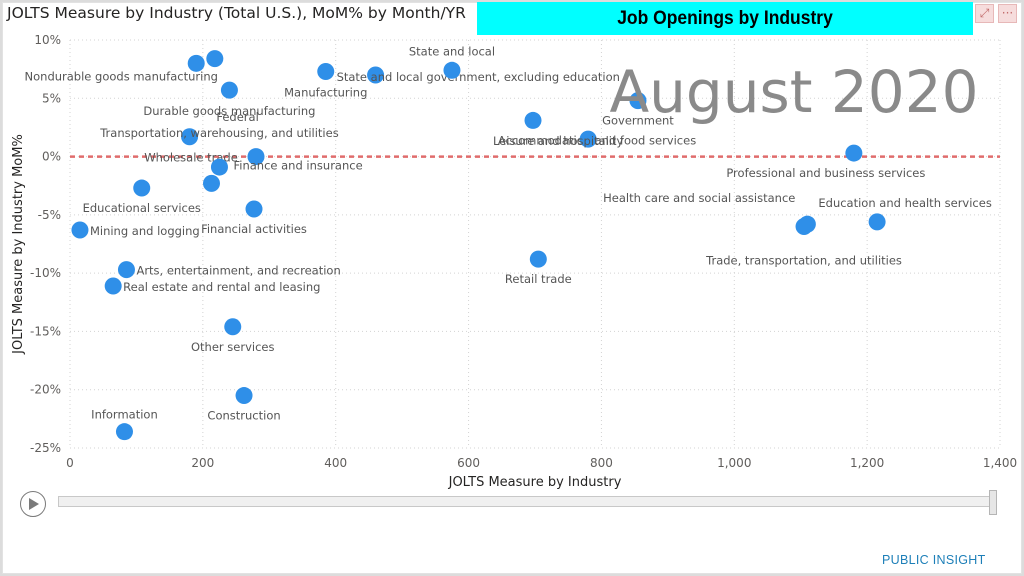 The width and height of the screenshot is (1024, 576). What do you see at coordinates (558, 141) in the screenshot?
I see `data-label: Leisure and hospitality` at bounding box center [558, 141].